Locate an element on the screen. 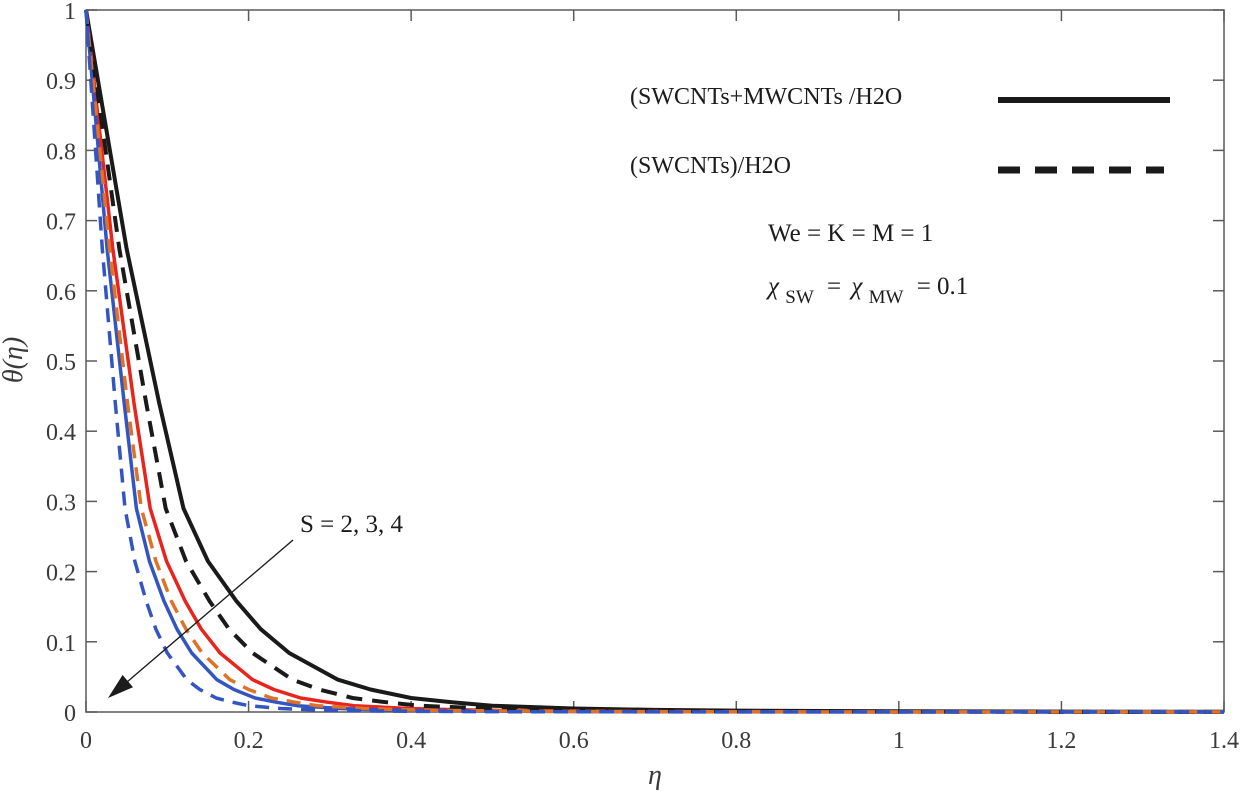  params-text: We = K = M = 1 is located at coordinates (850, 233).